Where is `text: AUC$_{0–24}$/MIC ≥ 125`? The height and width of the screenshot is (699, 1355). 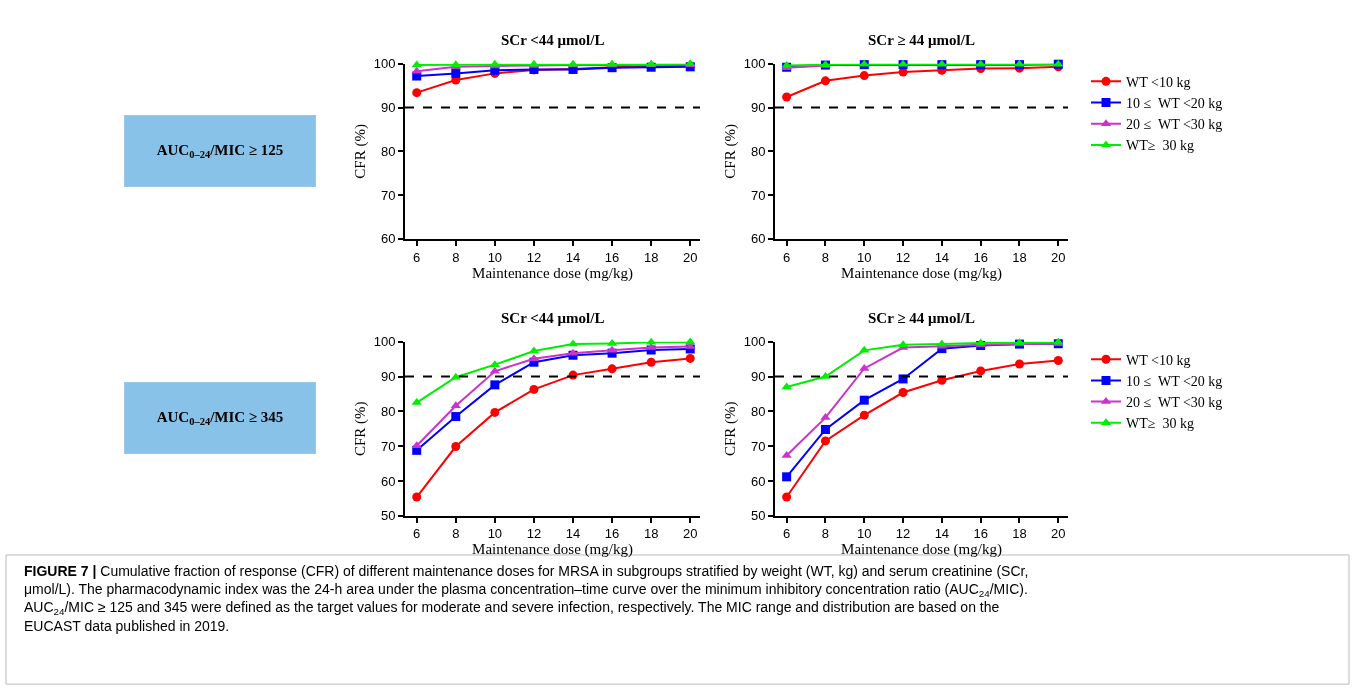 text: AUC$_{0–24}$/MIC ≥ 125 is located at coordinates (220, 151).